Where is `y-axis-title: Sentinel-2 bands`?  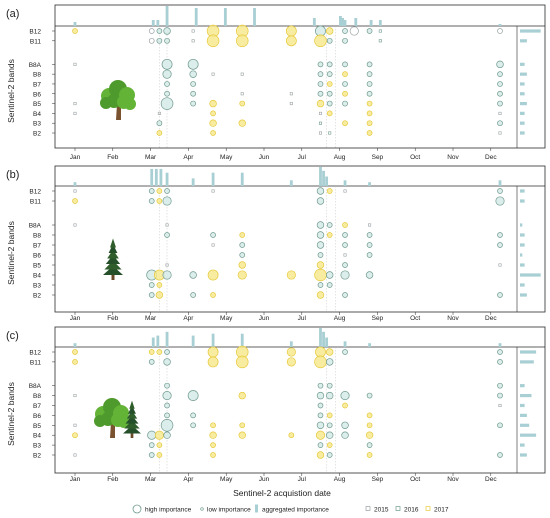
y-axis-title: Sentinel-2 bands is located at coordinates (11, 414).